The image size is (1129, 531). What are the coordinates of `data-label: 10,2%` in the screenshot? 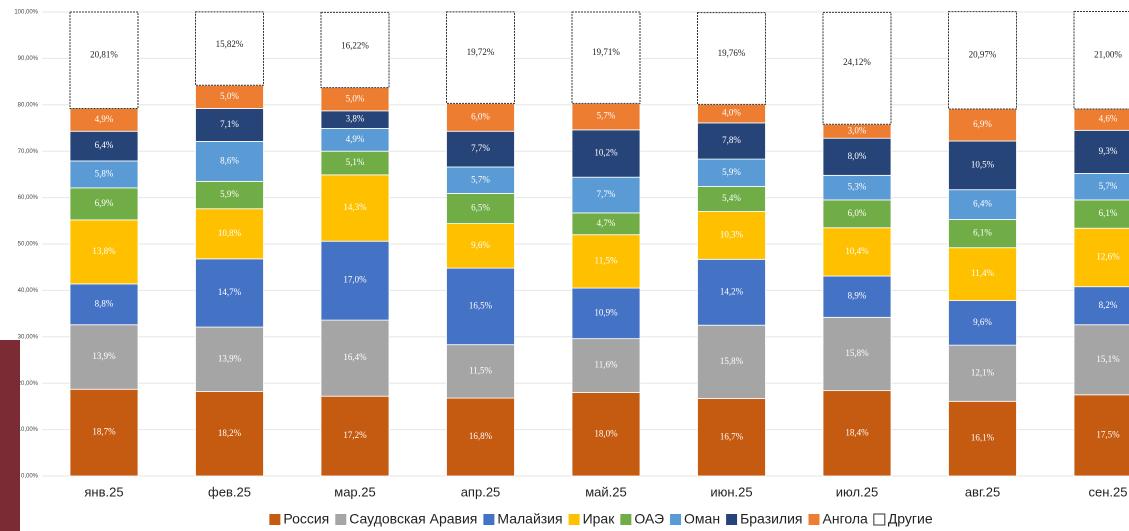 It's located at (606, 153).